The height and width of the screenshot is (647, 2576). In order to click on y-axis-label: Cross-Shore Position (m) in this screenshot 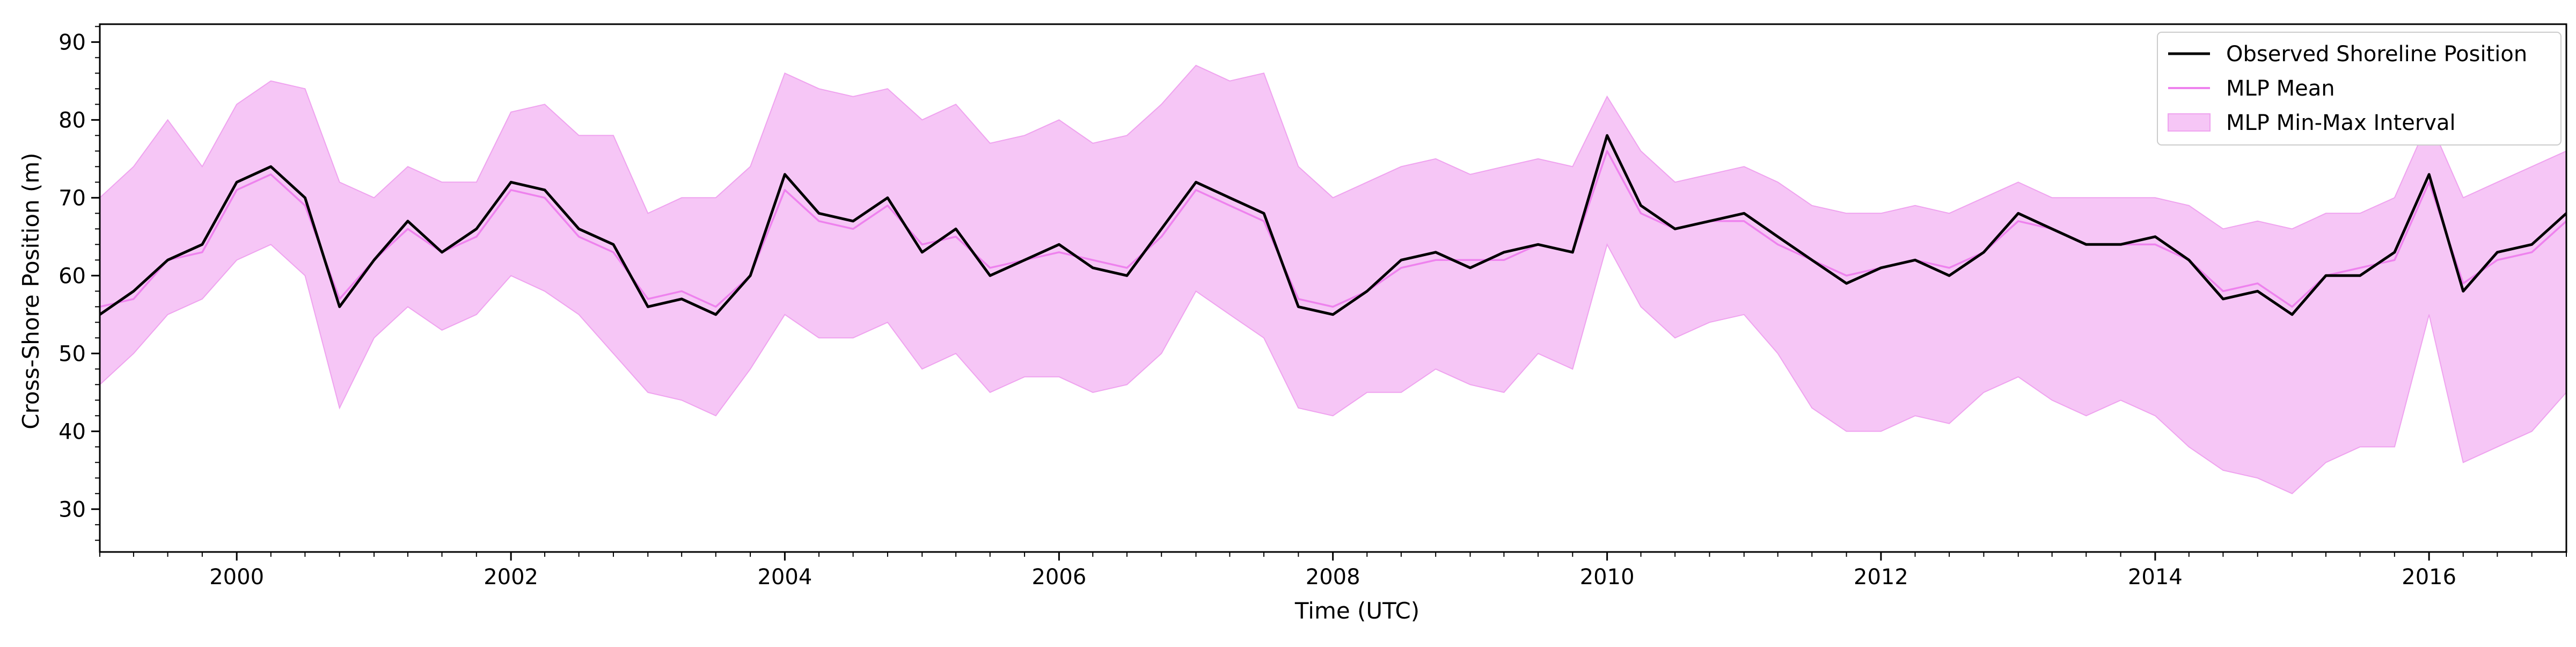, I will do `click(31, 290)`.